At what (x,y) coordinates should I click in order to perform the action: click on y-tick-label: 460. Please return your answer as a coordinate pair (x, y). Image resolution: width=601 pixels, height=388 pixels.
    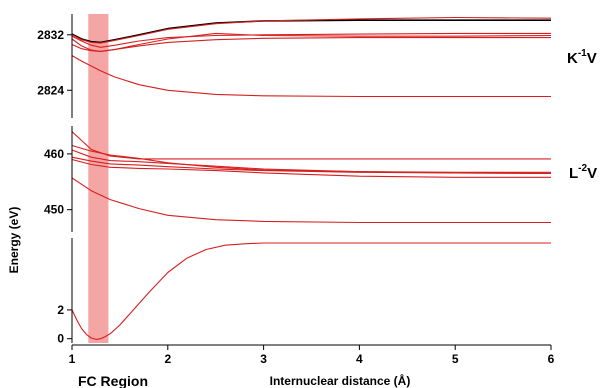
    Looking at the image, I should click on (54, 154).